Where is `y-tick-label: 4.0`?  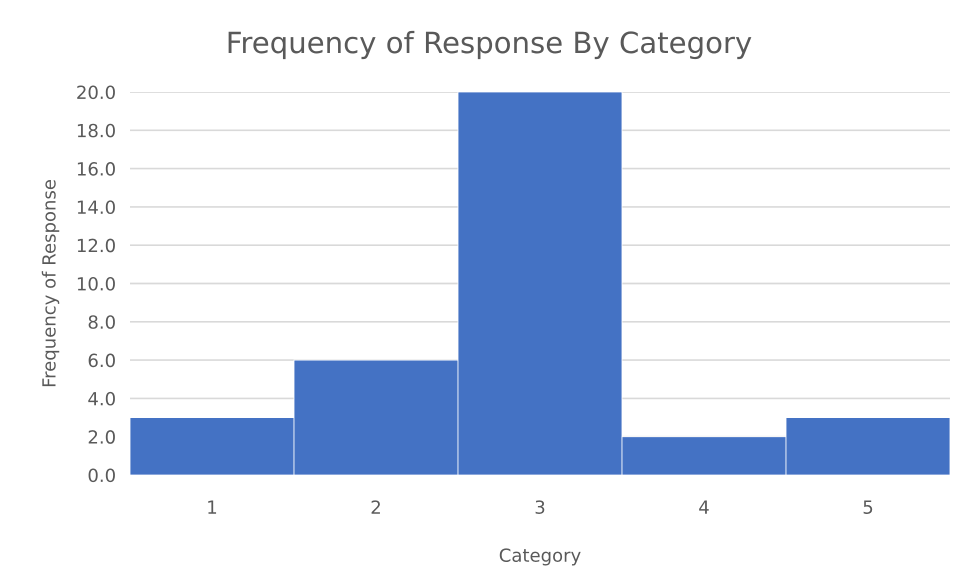
y-tick-label: 4.0 is located at coordinates (101, 399).